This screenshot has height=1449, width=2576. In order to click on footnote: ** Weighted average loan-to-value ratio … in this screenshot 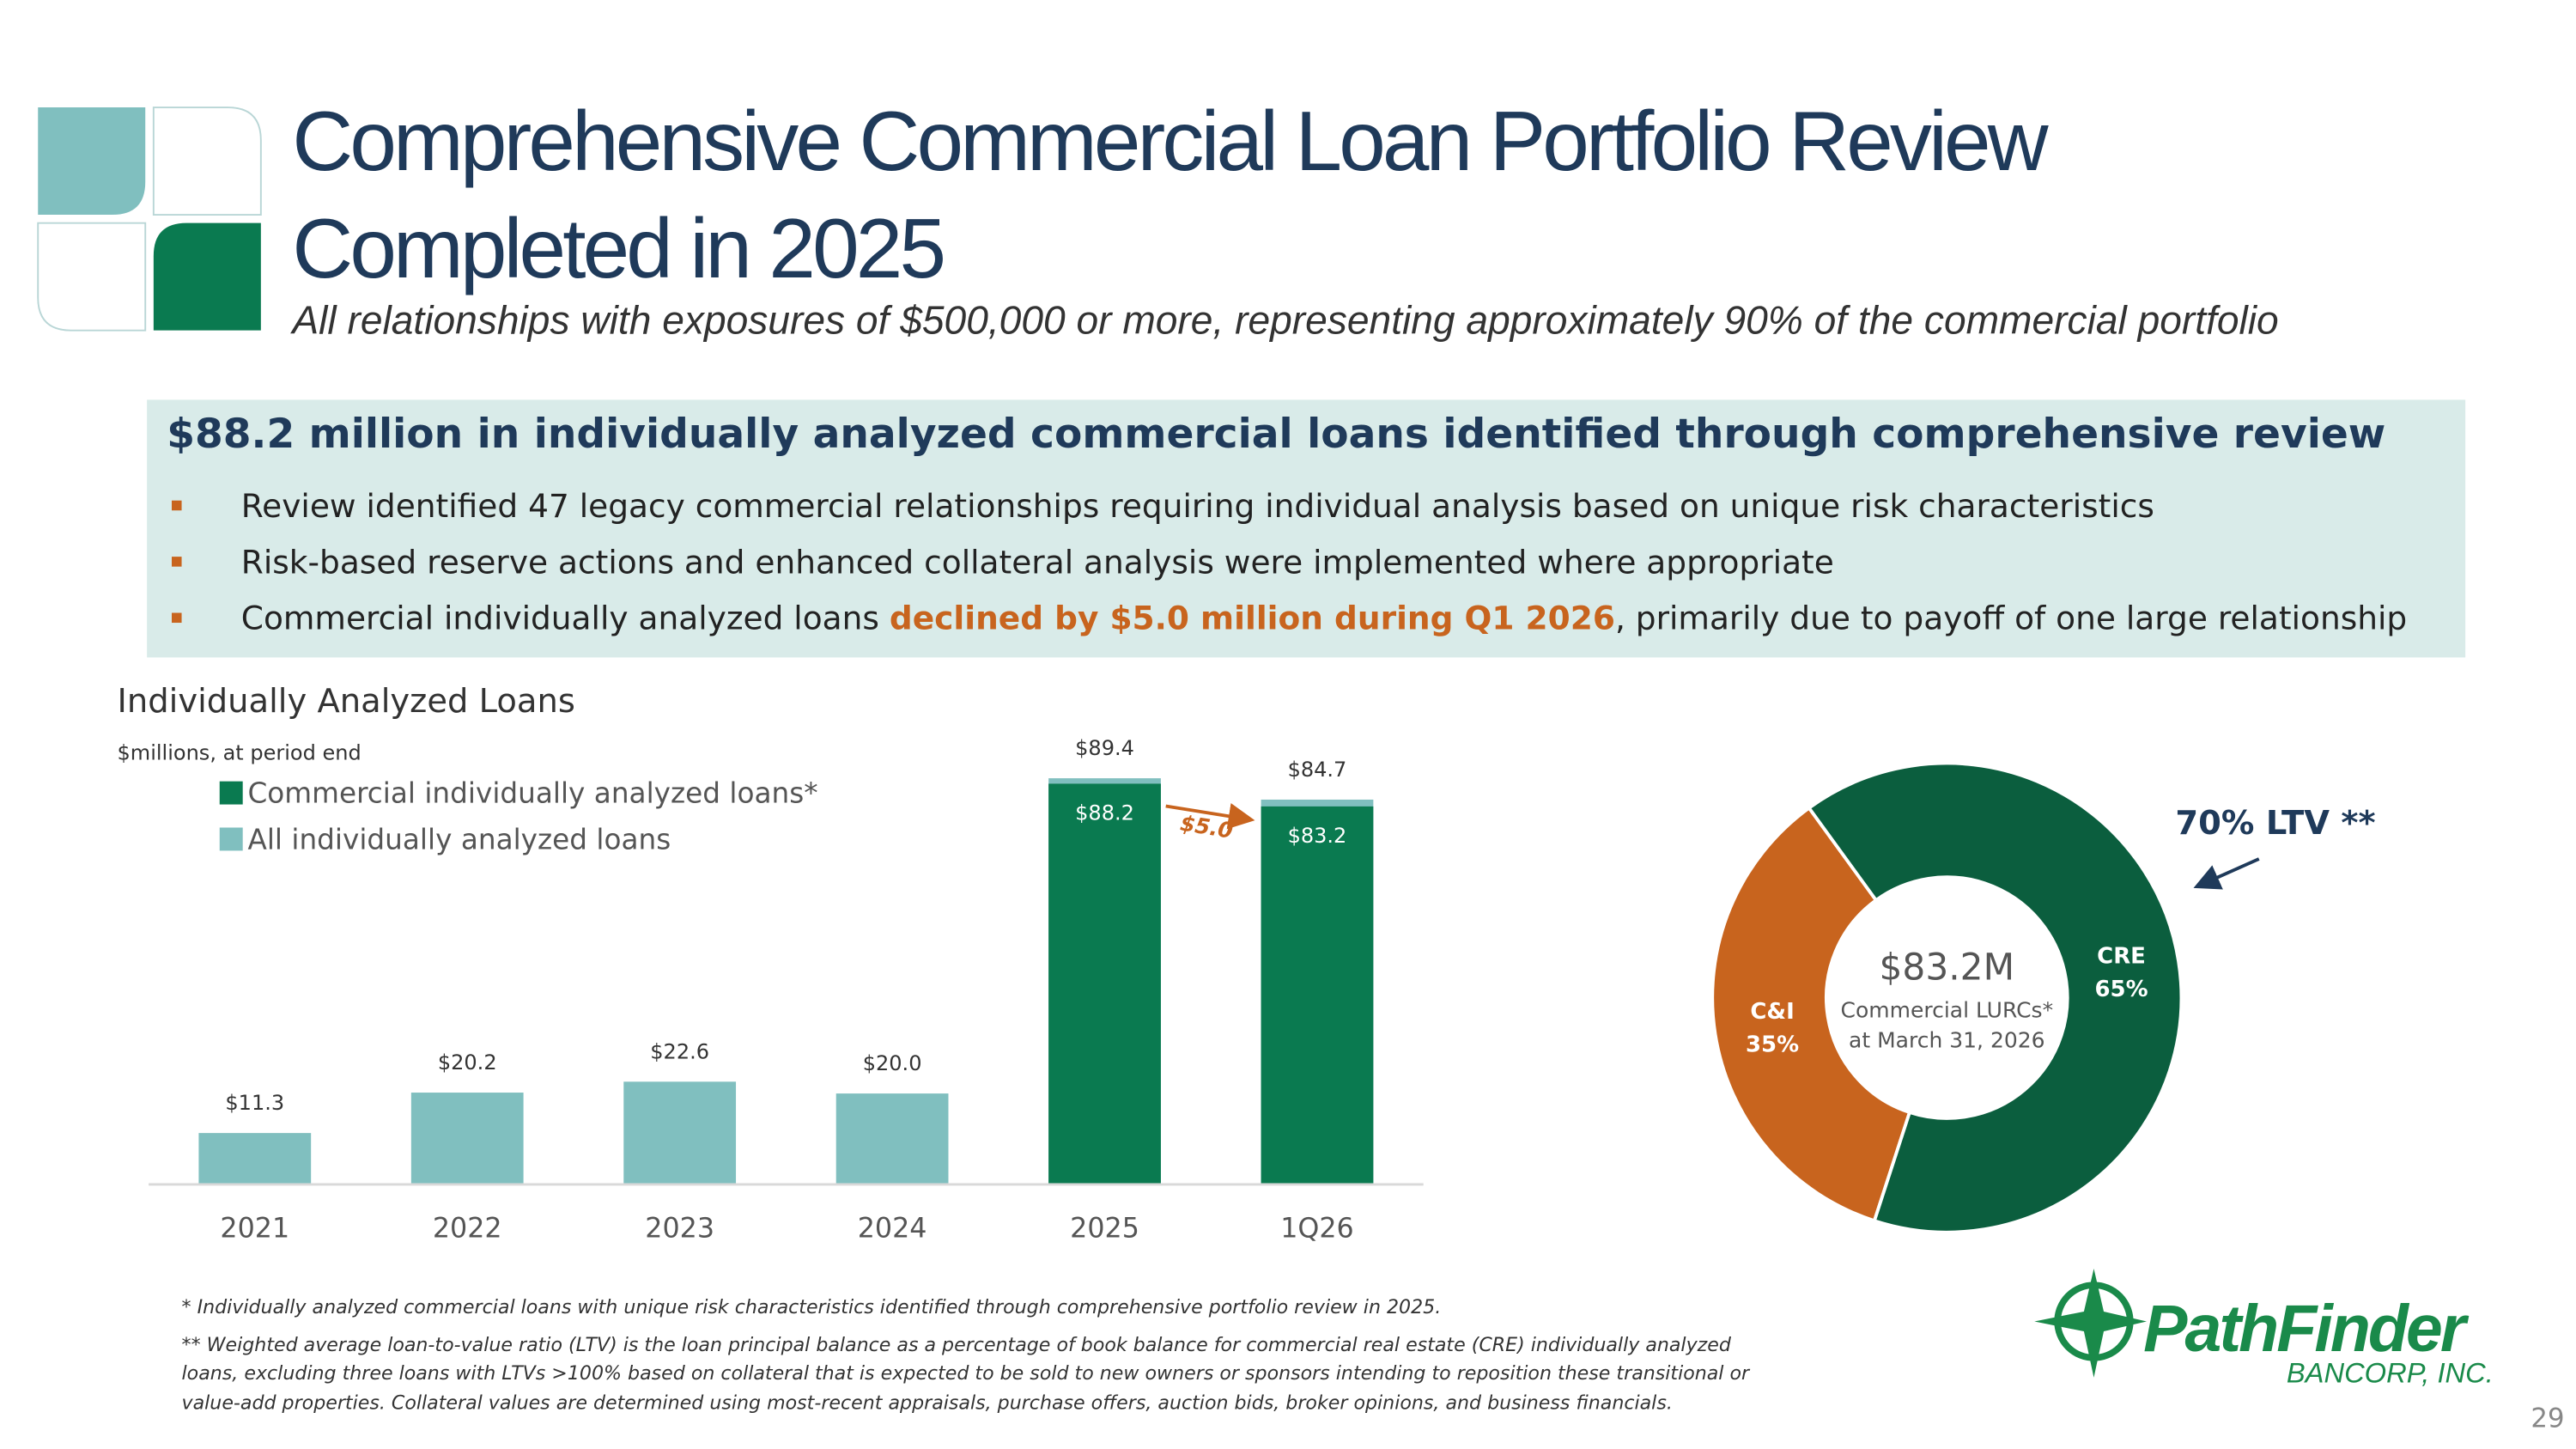, I will do `click(957, 1345)`.